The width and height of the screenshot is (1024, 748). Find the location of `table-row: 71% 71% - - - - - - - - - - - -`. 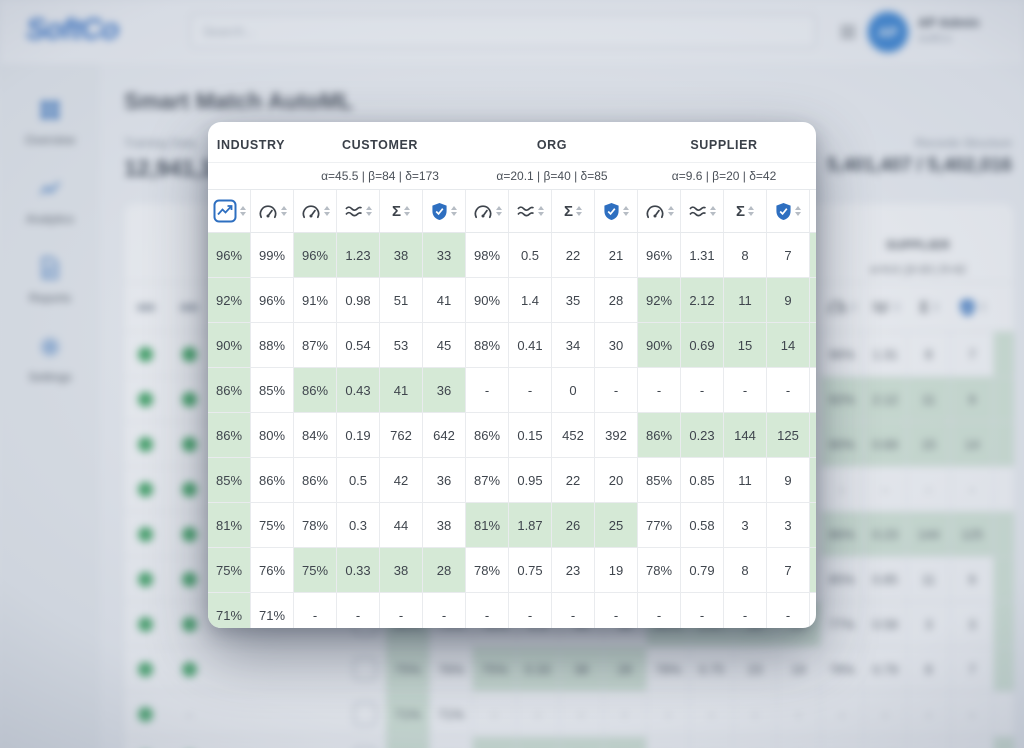

table-row: 71% 71% - - - - - - - - - - - - is located at coordinates (512, 610).